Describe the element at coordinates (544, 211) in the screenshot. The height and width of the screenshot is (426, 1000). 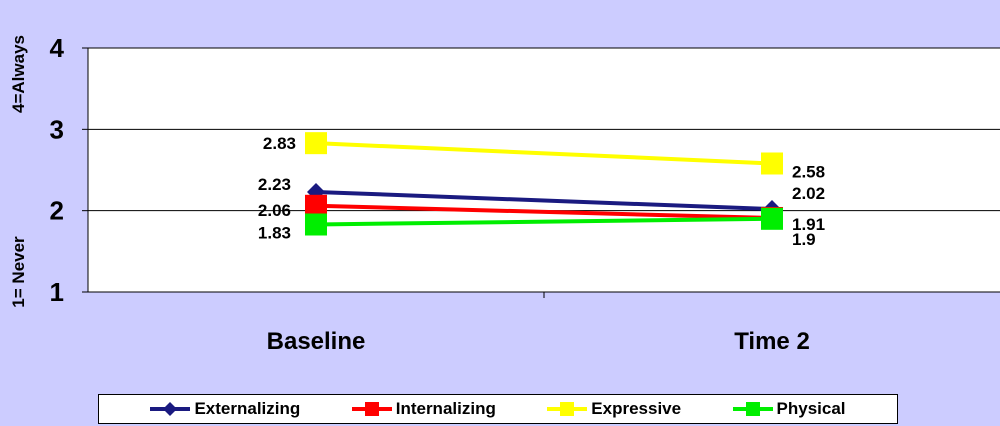
I see `series-line-internalizing` at that location.